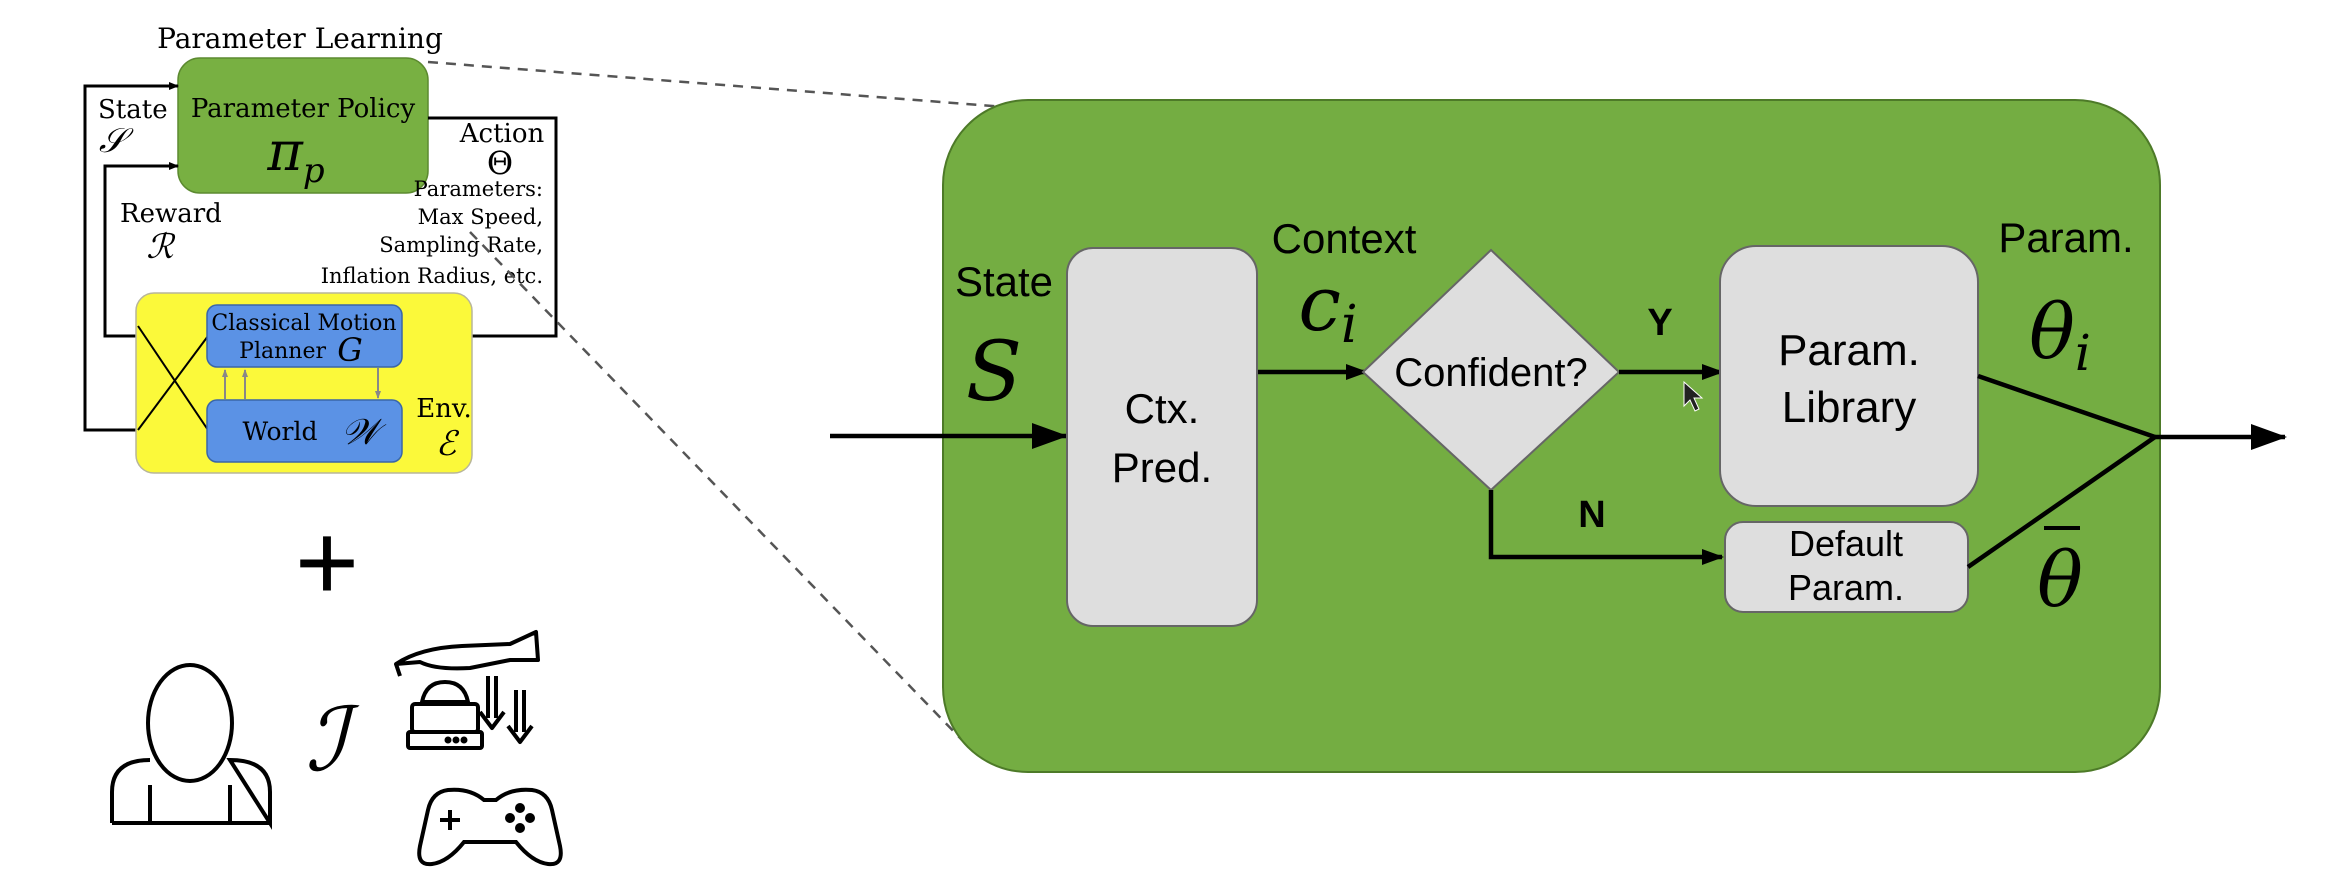 Image resolution: width=2346 pixels, height=890 pixels. Describe the element at coordinates (303, 109) in the screenshot. I see `parameter-policy-label: Parameter Policy` at that location.